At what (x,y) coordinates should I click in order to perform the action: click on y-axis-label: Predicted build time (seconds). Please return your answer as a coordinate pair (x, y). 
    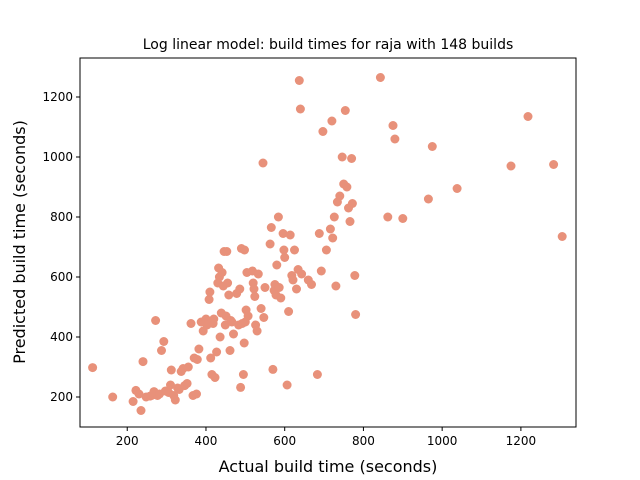
    Looking at the image, I should click on (19, 242).